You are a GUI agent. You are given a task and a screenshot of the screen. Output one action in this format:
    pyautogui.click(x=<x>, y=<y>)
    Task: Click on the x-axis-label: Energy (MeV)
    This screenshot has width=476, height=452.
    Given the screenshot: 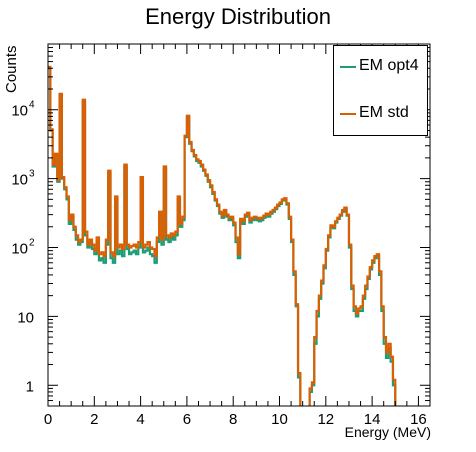 What is the action you would take?
    pyautogui.click(x=387, y=432)
    